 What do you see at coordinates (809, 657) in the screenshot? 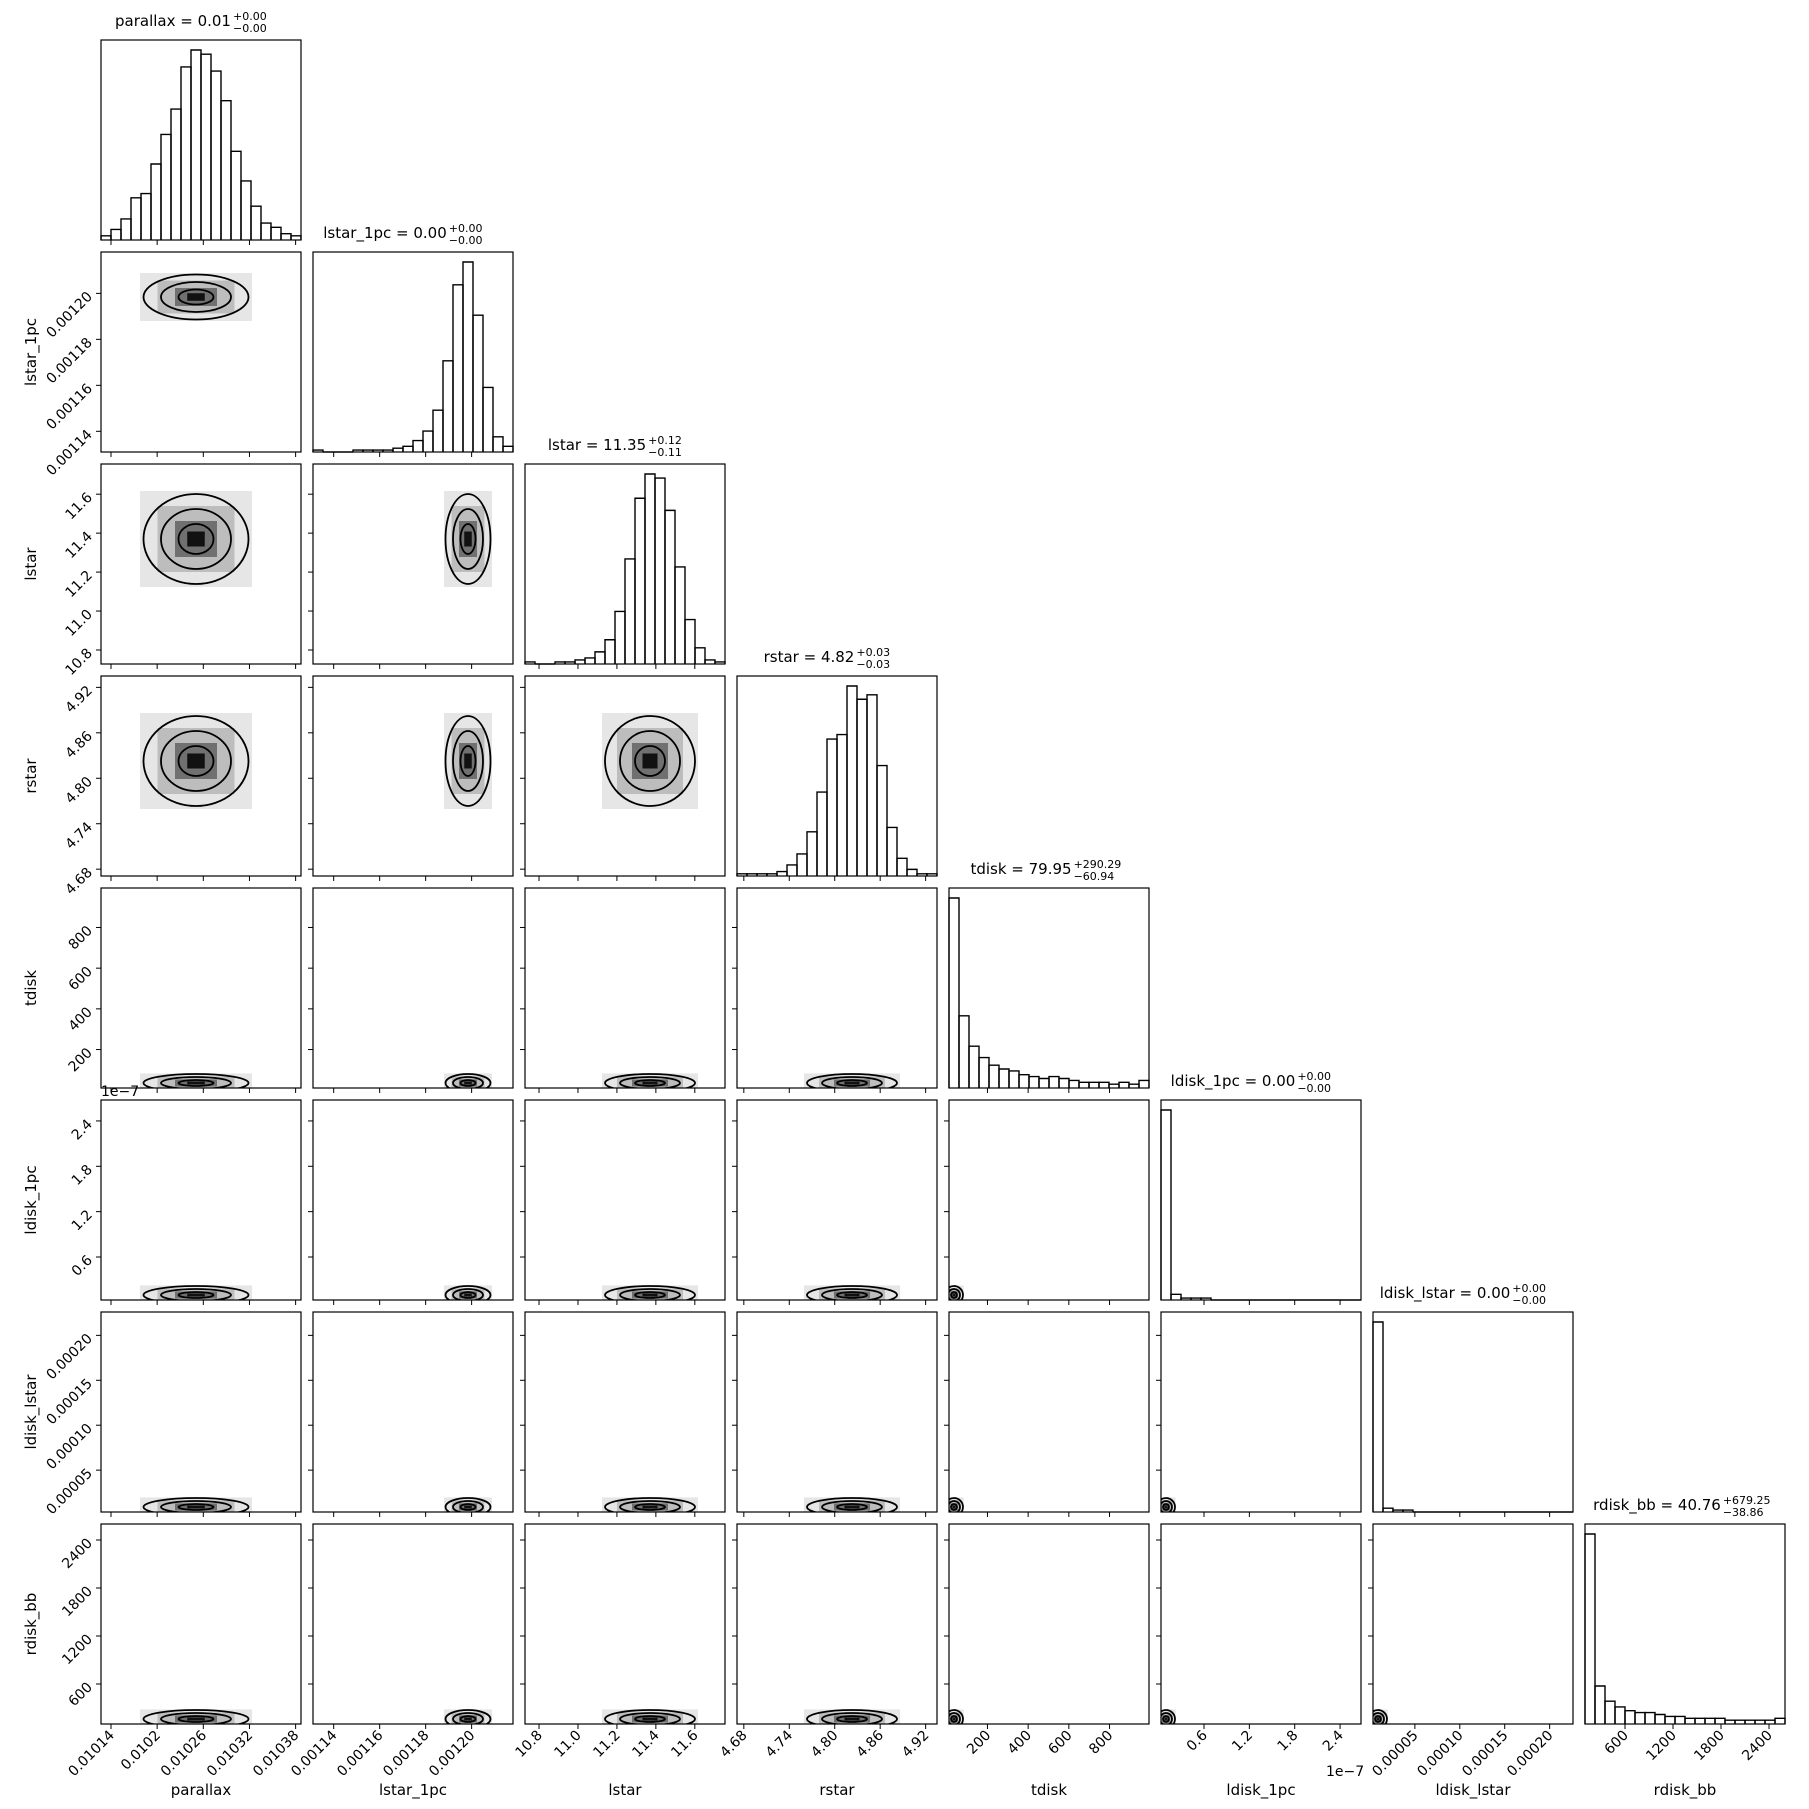
I see `panel-title: rstar = 4.82` at bounding box center [809, 657].